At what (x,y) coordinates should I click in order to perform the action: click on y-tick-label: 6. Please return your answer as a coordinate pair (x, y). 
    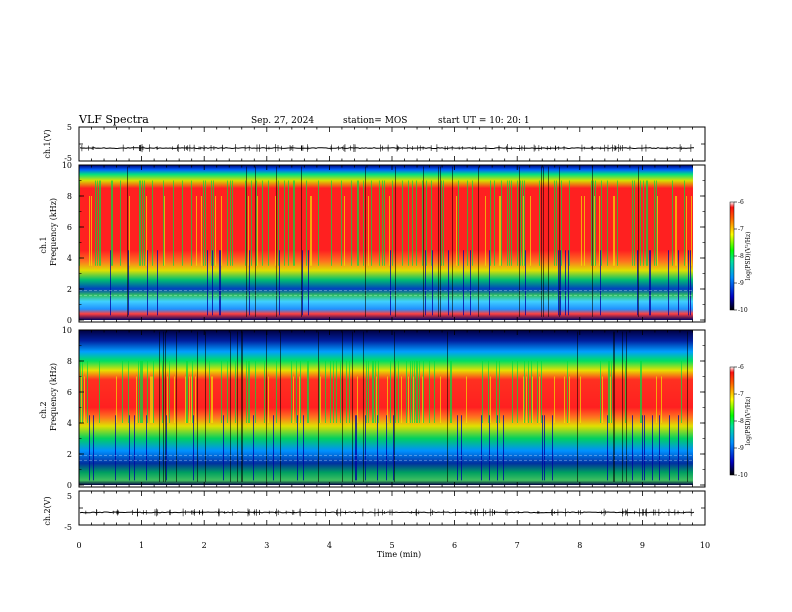
    Looking at the image, I should click on (69, 227).